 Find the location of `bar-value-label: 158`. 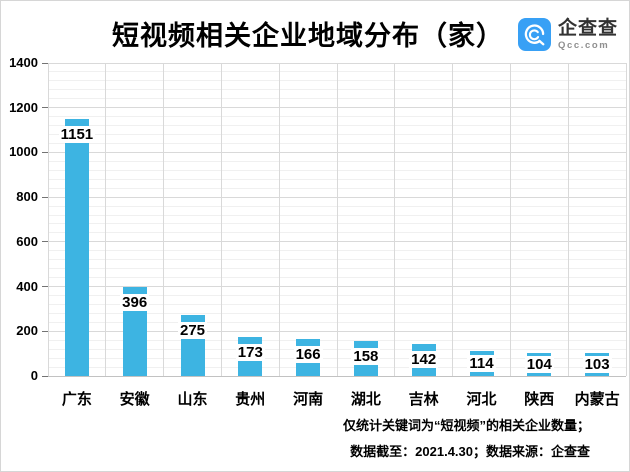

bar-value-label: 158 is located at coordinates (366, 356).